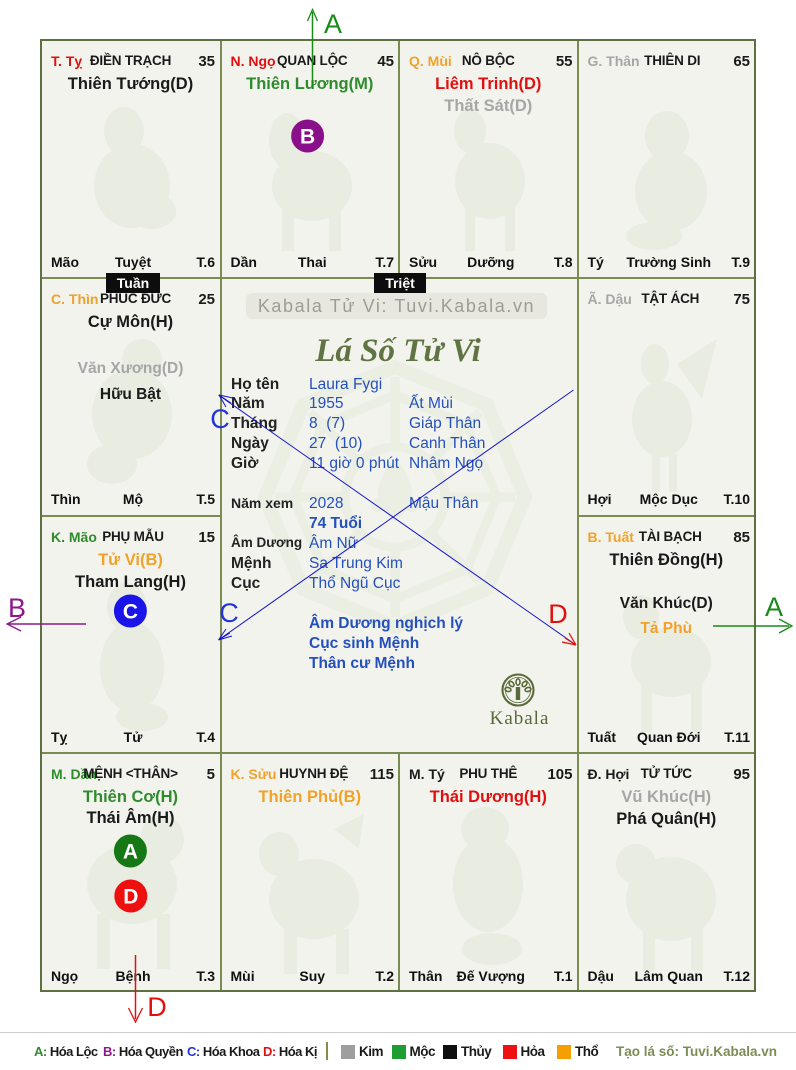 Image resolution: width=796 pixels, height=1070 pixels. I want to click on svg-text: B, so click(17, 608).